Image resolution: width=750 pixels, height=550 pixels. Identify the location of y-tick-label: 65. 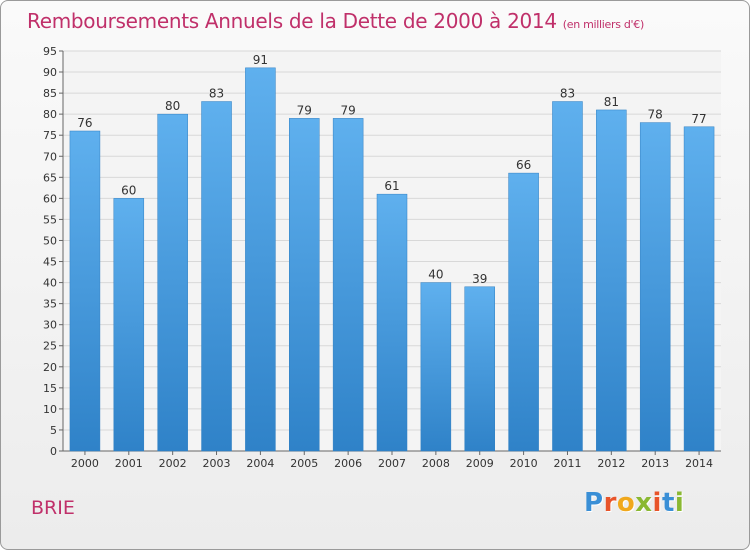
(50, 177).